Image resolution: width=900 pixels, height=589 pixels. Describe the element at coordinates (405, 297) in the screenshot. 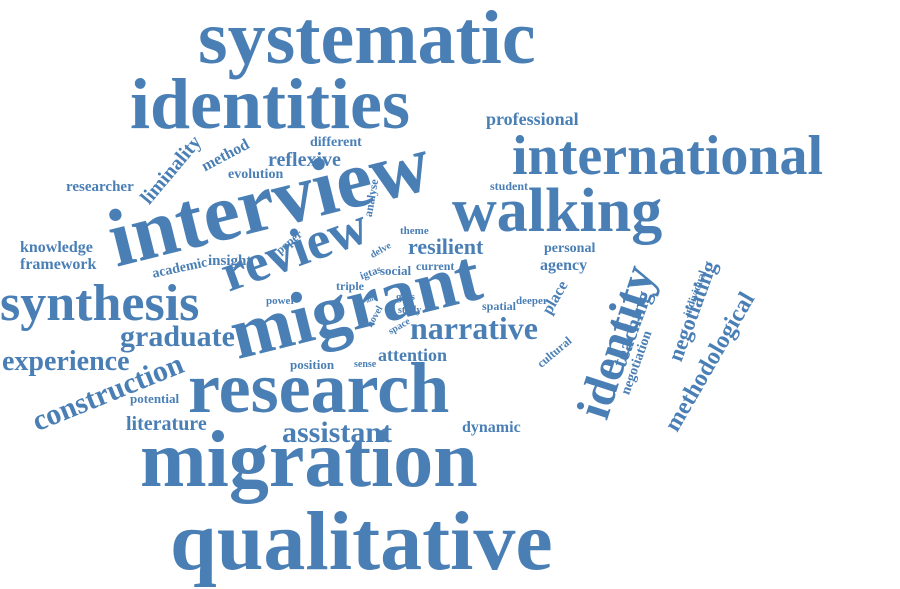

I see `word-gtas: gtas` at that location.